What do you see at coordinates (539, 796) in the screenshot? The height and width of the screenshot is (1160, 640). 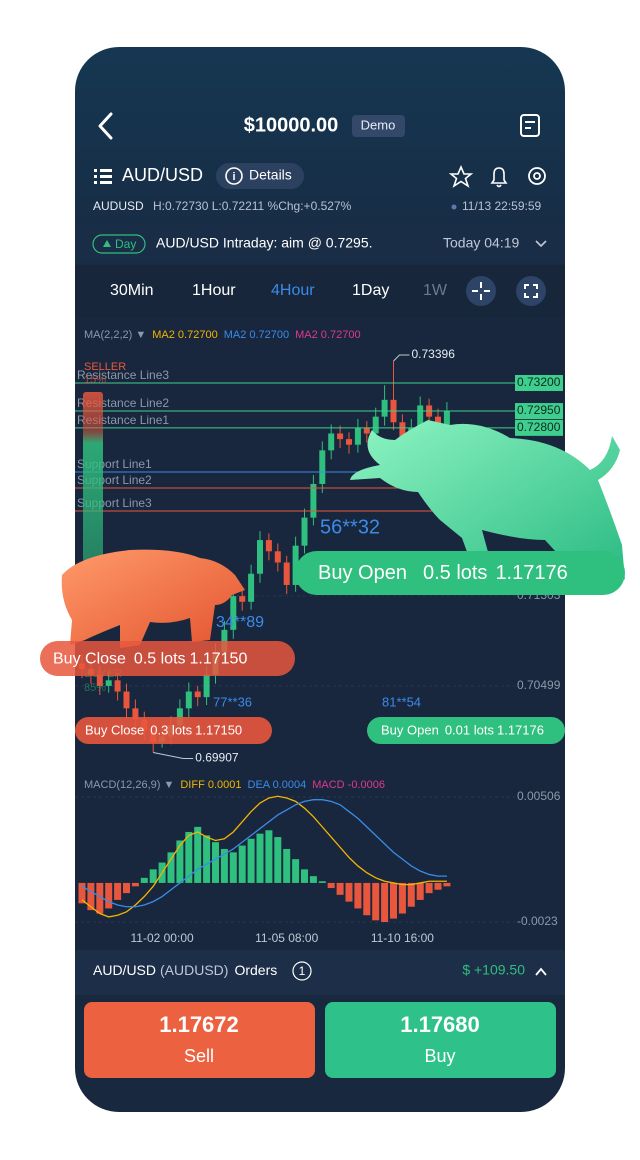 I see `y-tick-label: 0.00506` at bounding box center [539, 796].